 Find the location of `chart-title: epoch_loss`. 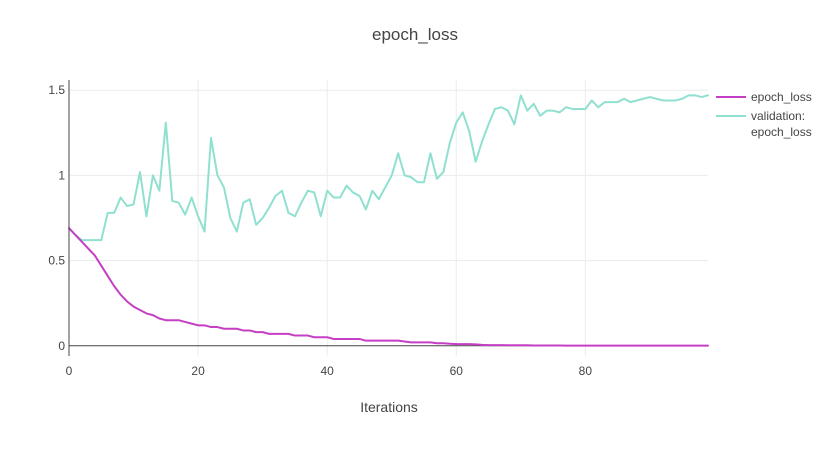

chart-title: epoch_loss is located at coordinates (415, 34).